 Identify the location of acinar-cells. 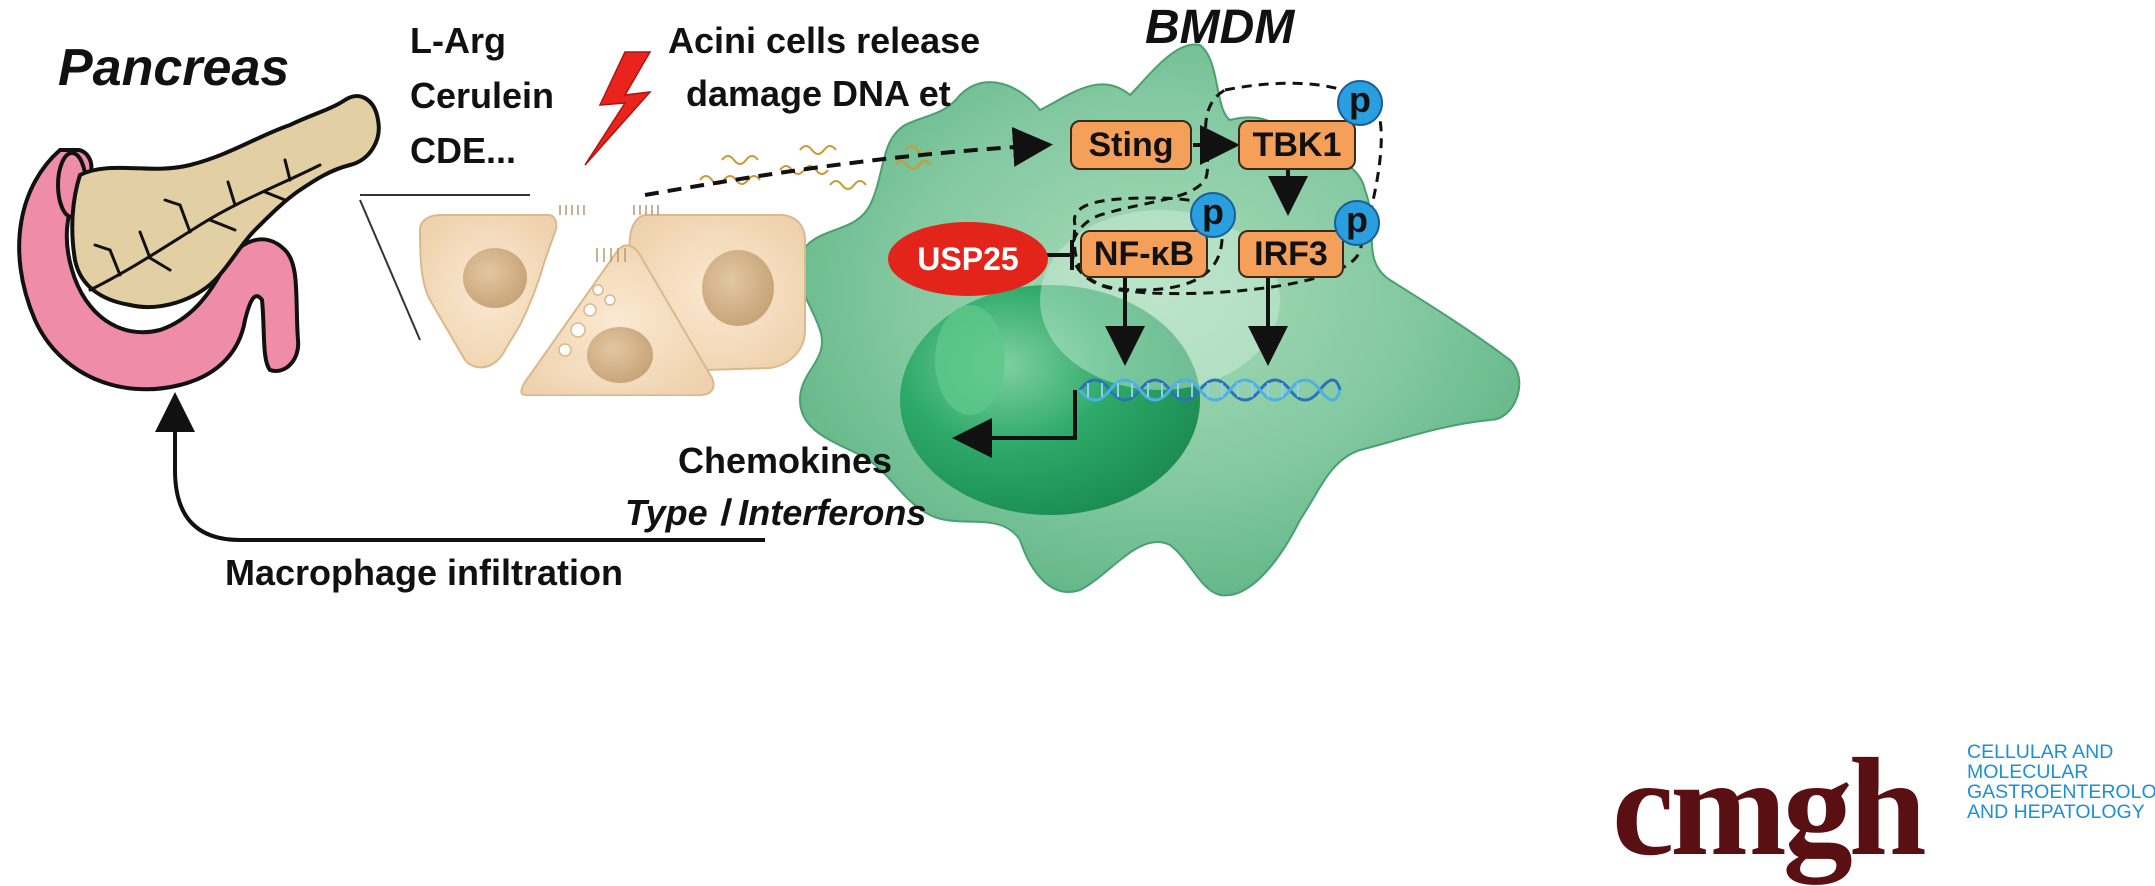
(612, 300).